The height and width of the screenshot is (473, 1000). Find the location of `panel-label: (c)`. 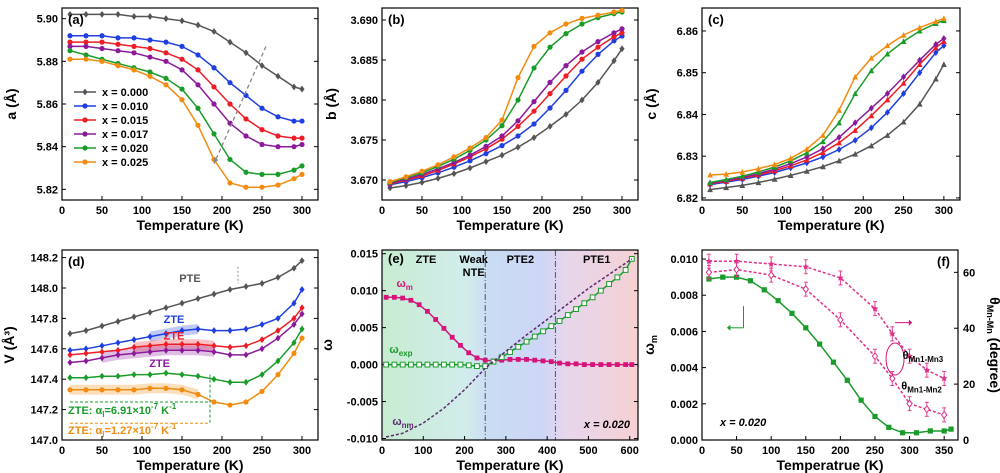

panel-label: (c) is located at coordinates (716, 19).